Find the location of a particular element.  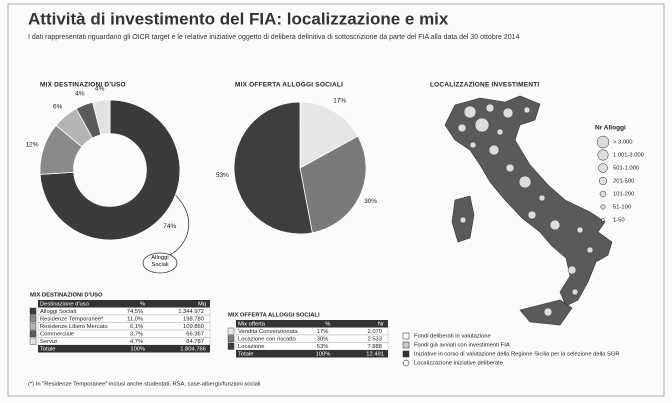

table-cell: 1.344.972 is located at coordinates (191, 312).